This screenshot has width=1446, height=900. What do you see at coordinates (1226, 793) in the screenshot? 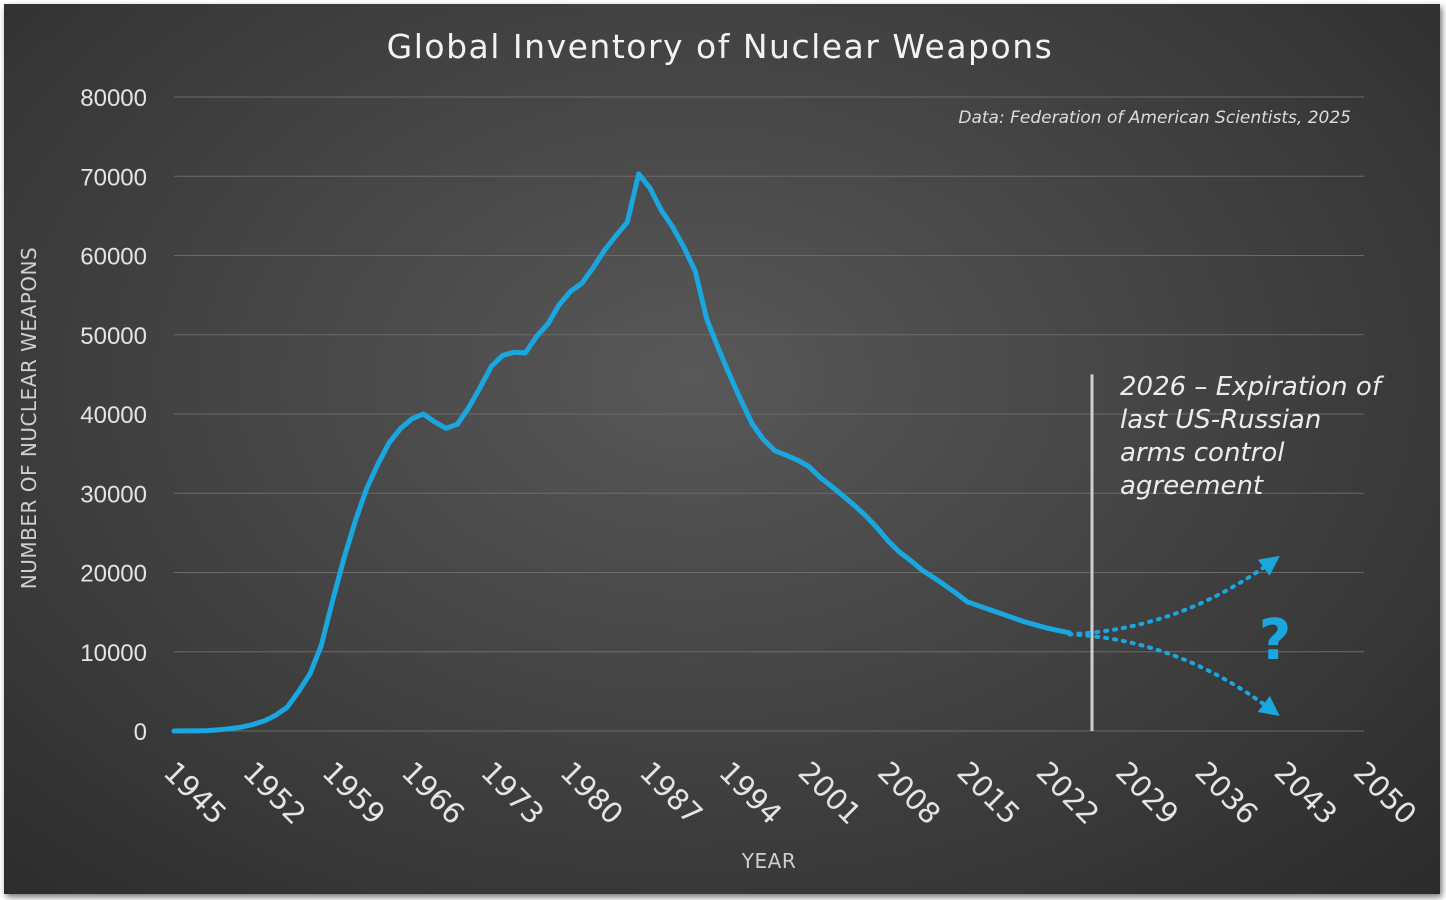
I see `x-tick-label: 2036` at bounding box center [1226, 793].